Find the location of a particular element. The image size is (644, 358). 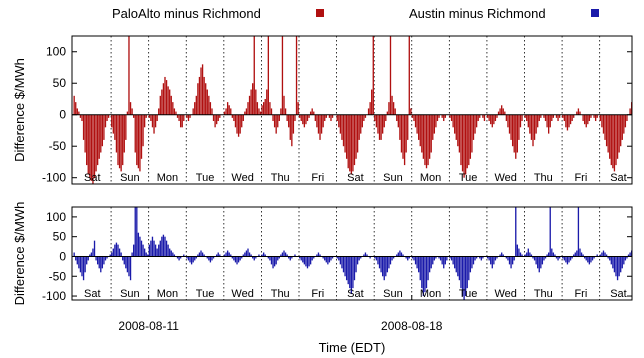

legend-swatch-austin is located at coordinates (595, 13).